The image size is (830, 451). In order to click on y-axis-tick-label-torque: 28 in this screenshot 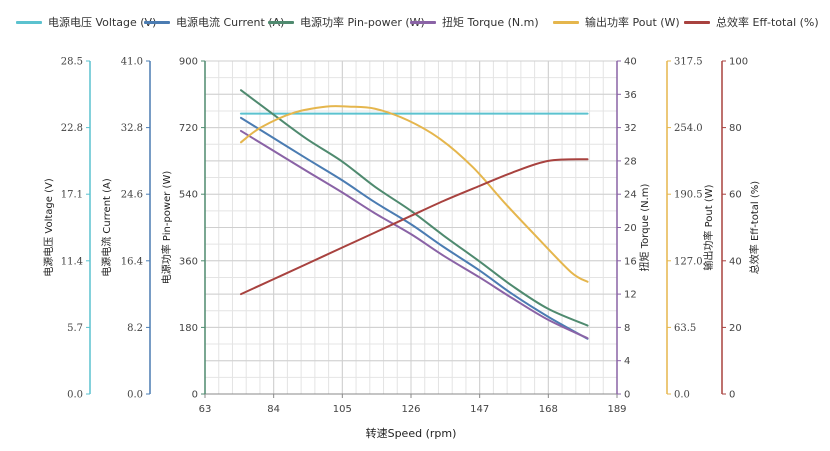, I will do `click(630, 161)`.